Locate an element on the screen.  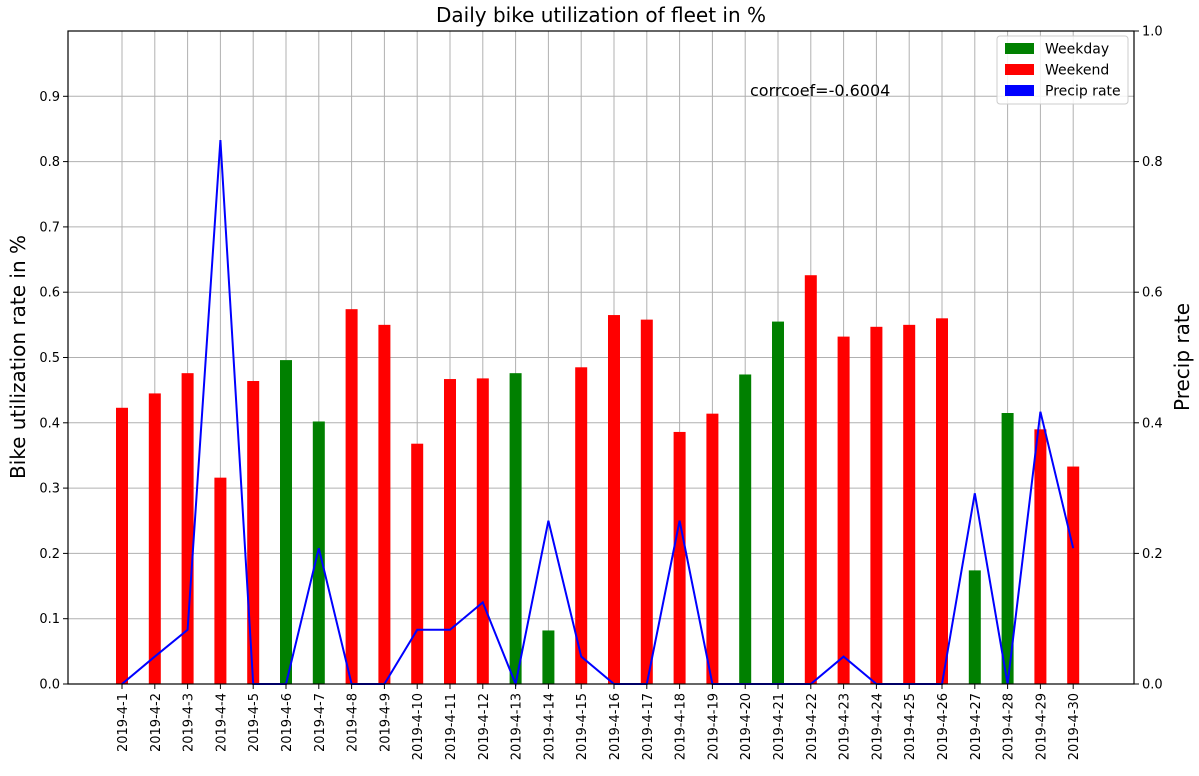
x-tick-label: 2019-4-30 is located at coordinates (1074, 726).